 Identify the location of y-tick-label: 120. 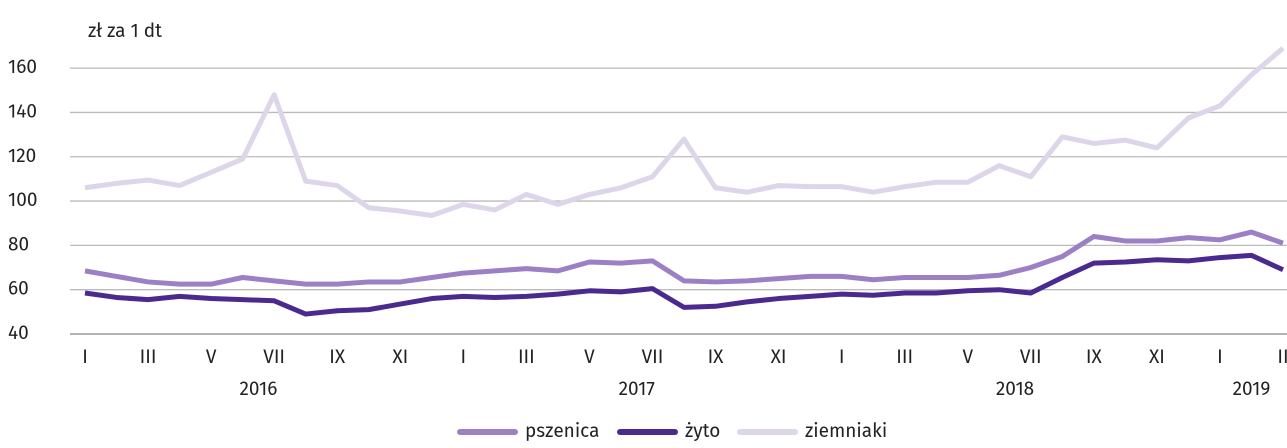
(22, 156).